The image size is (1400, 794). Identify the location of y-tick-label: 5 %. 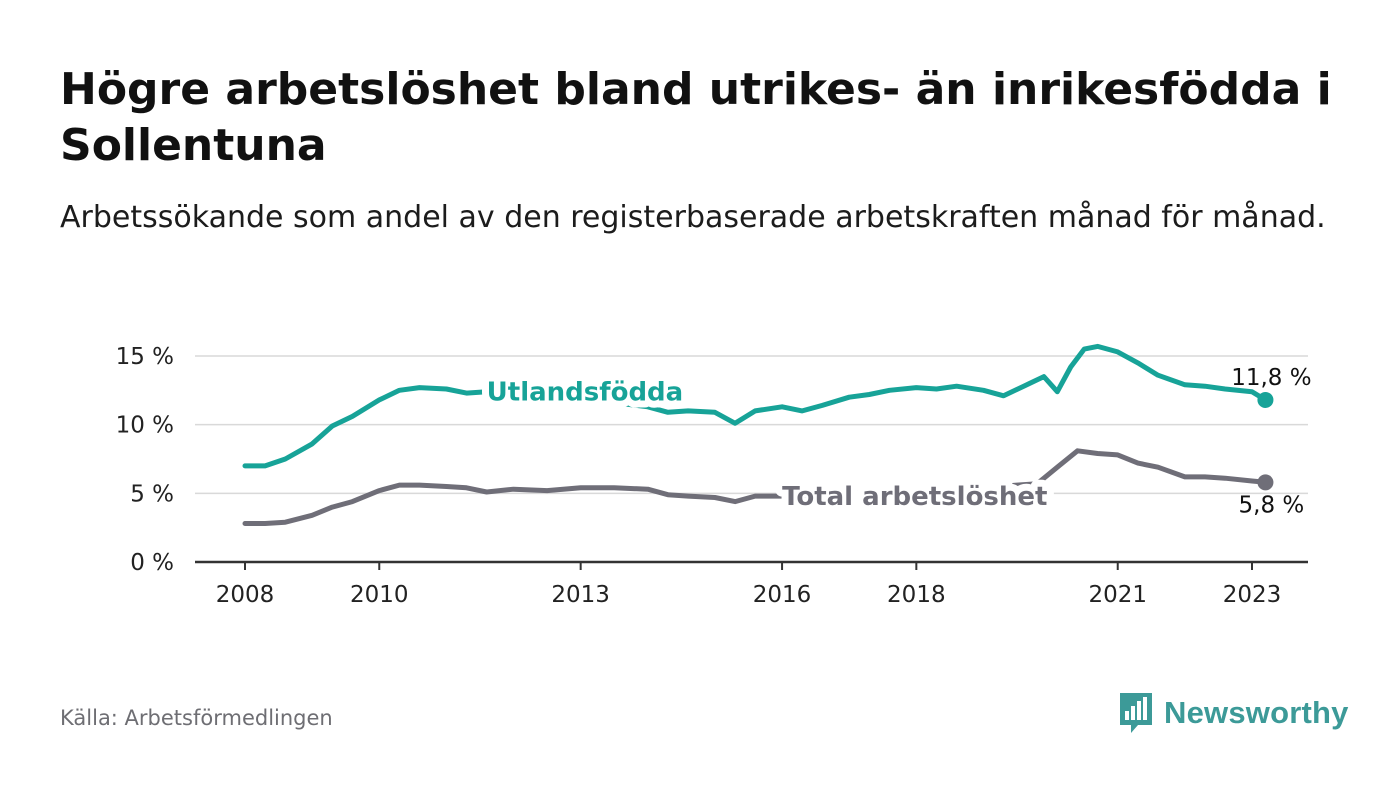
(152, 494).